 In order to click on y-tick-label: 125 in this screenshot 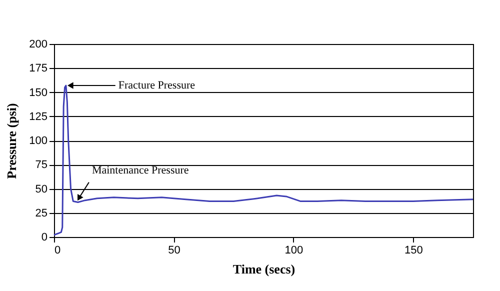, I will do `click(38, 116)`.